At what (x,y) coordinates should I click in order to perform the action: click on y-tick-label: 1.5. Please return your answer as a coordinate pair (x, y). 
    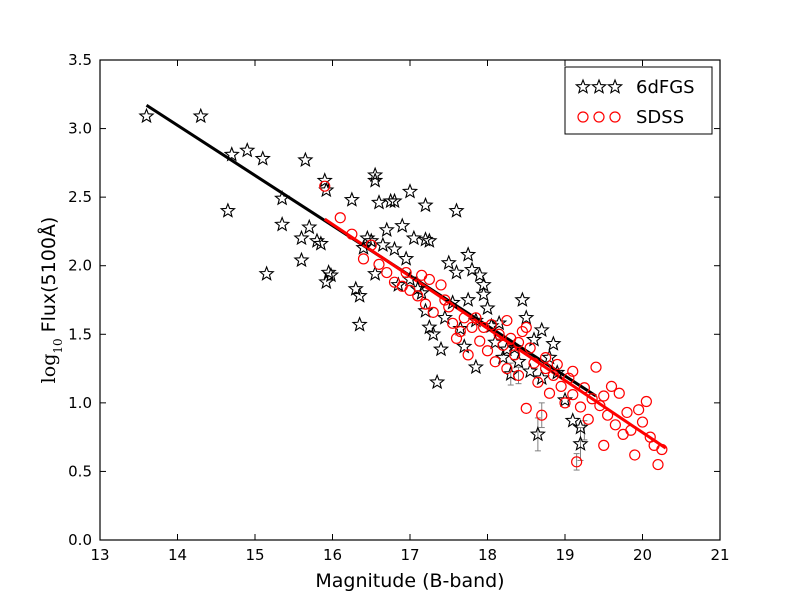
    Looking at the image, I should click on (80, 334).